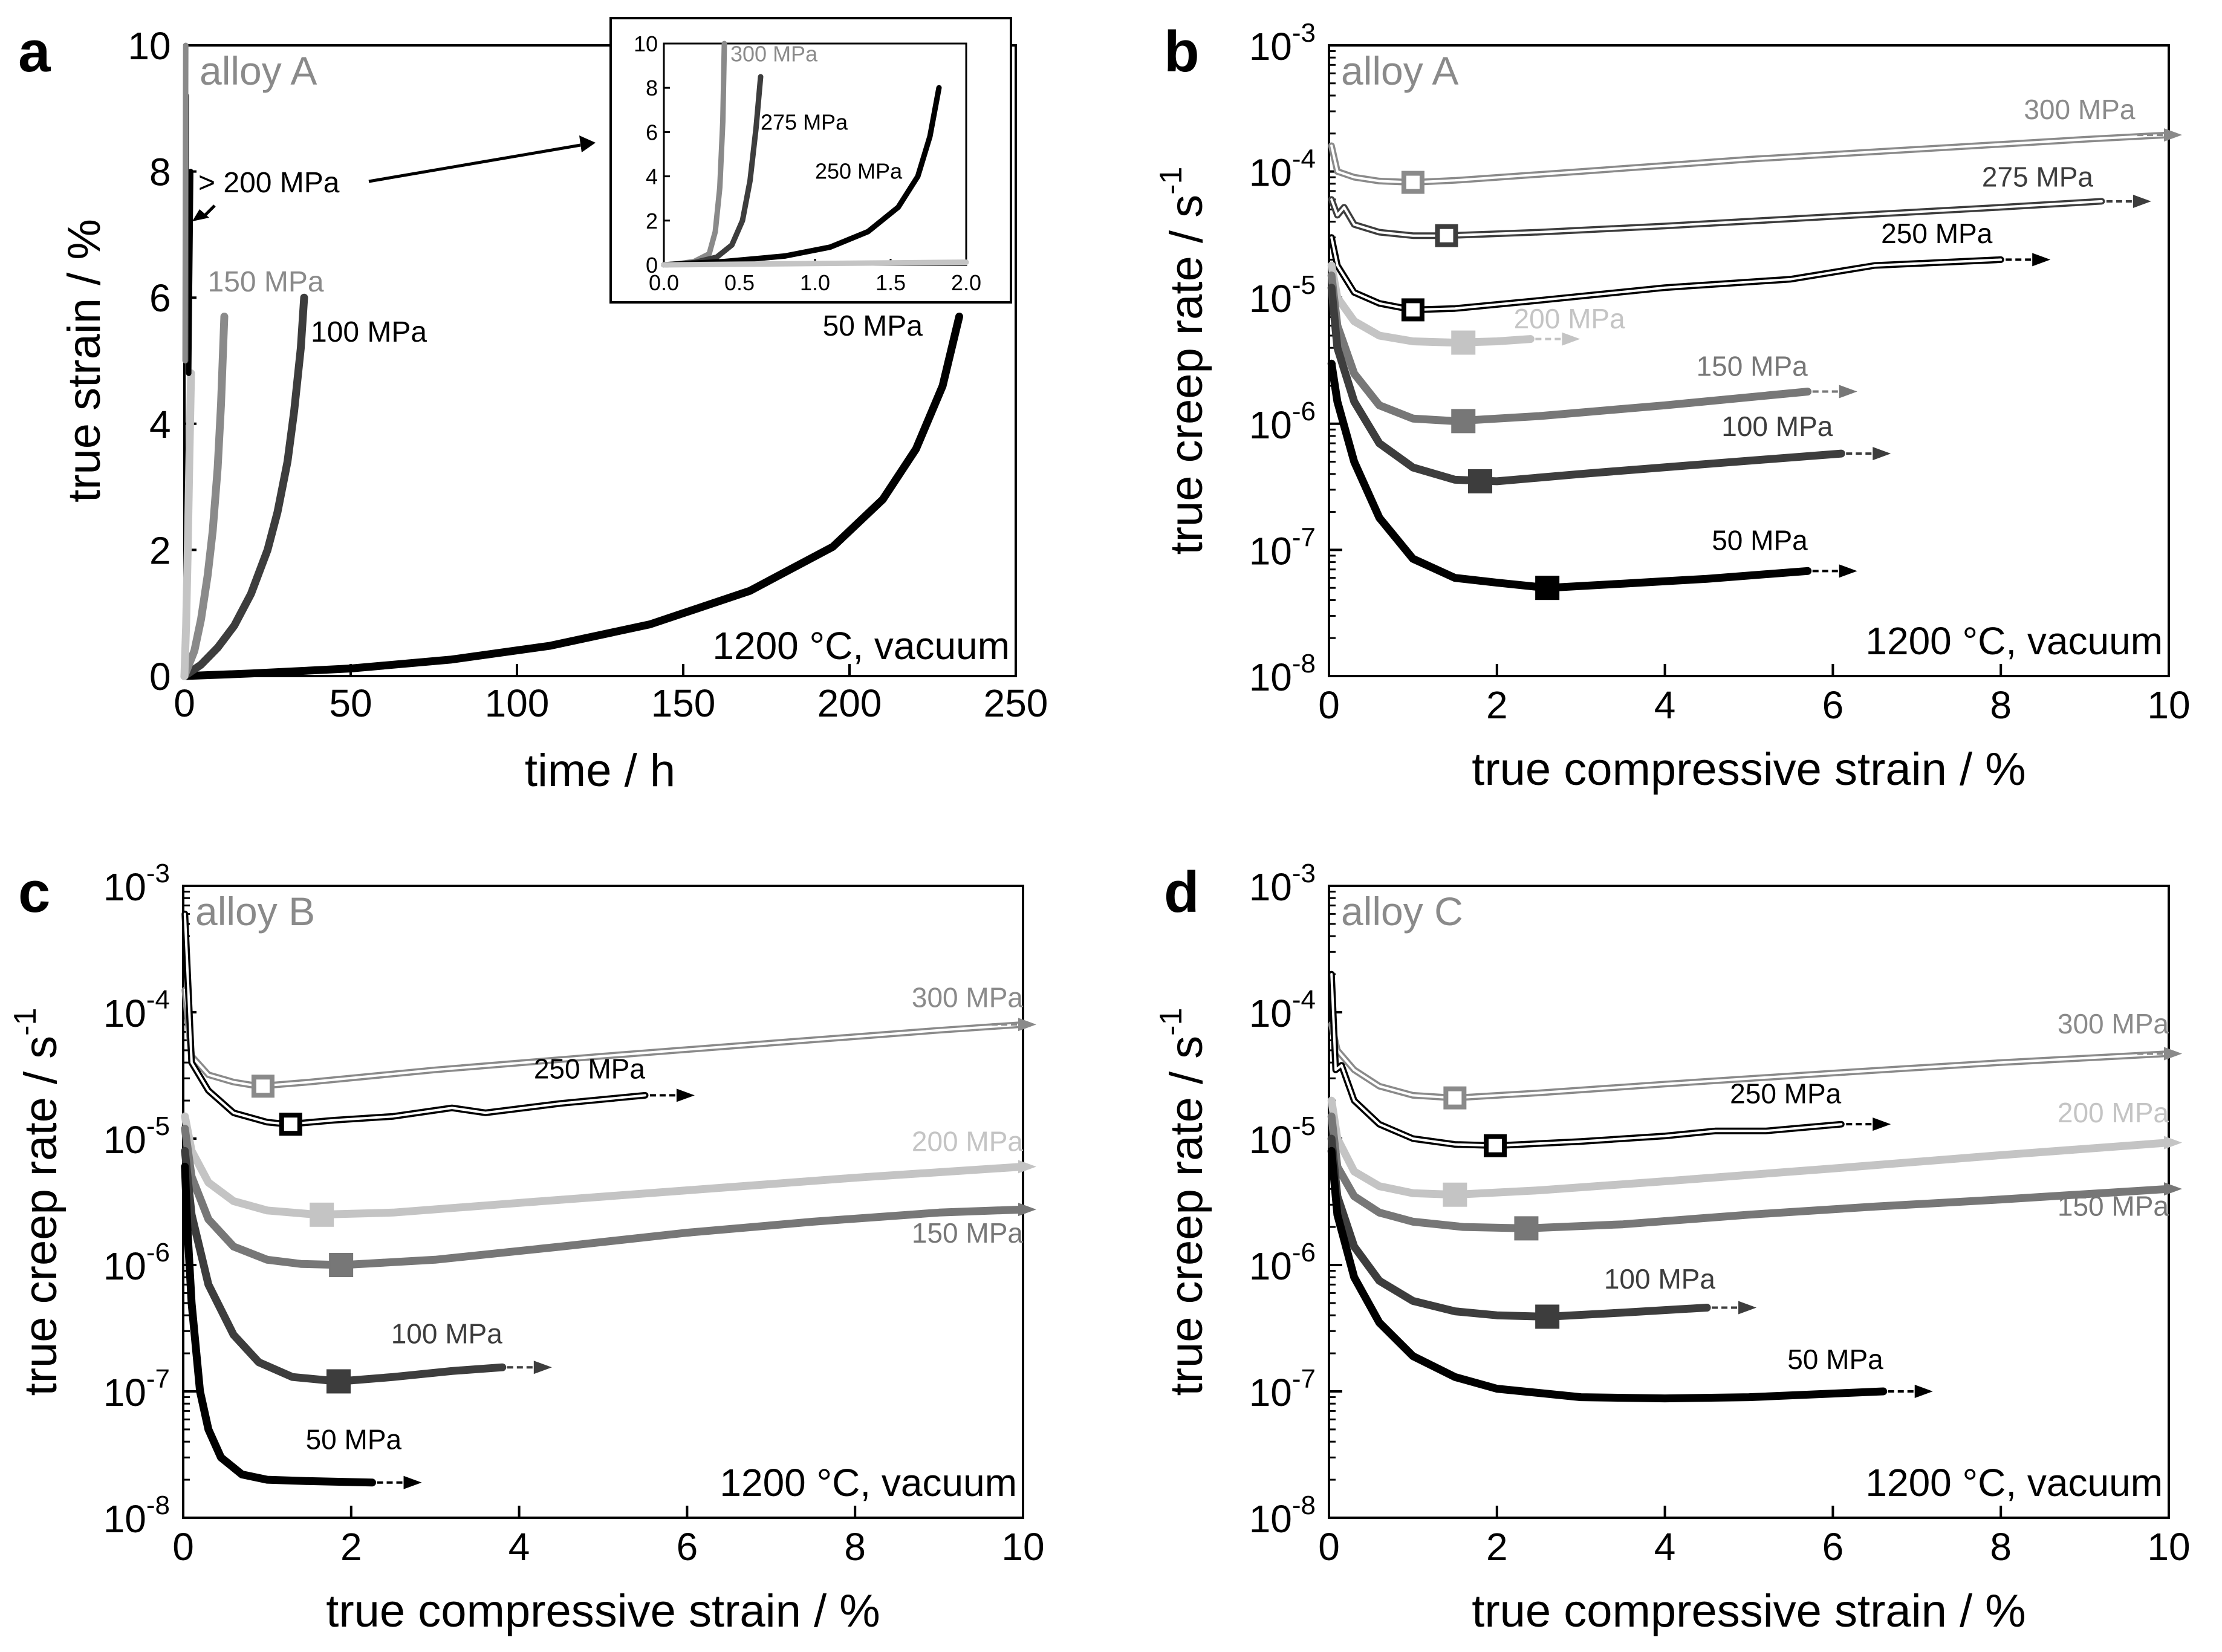 The height and width of the screenshot is (1652, 2222). Describe the element at coordinates (1183, 1202) in the screenshot. I see `panel-d-ylabel: true creep rate / s-1` at that location.